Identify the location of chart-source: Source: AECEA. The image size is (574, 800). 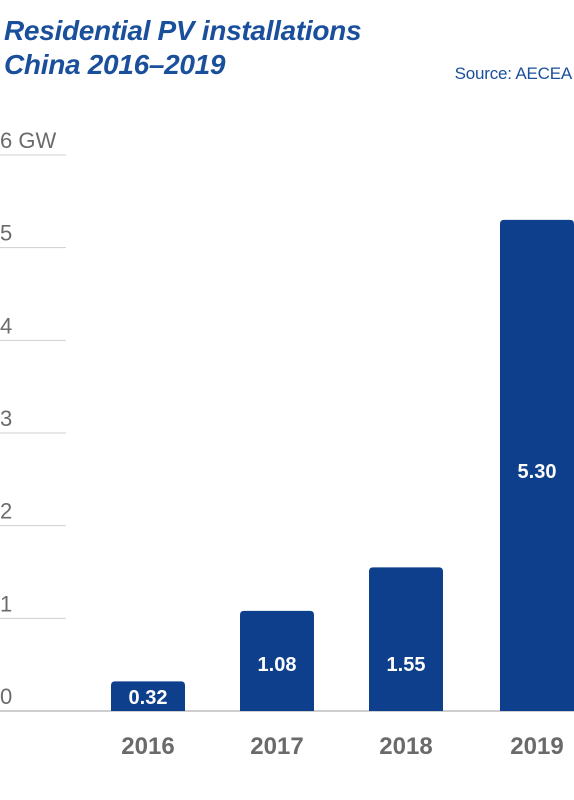
(513, 73).